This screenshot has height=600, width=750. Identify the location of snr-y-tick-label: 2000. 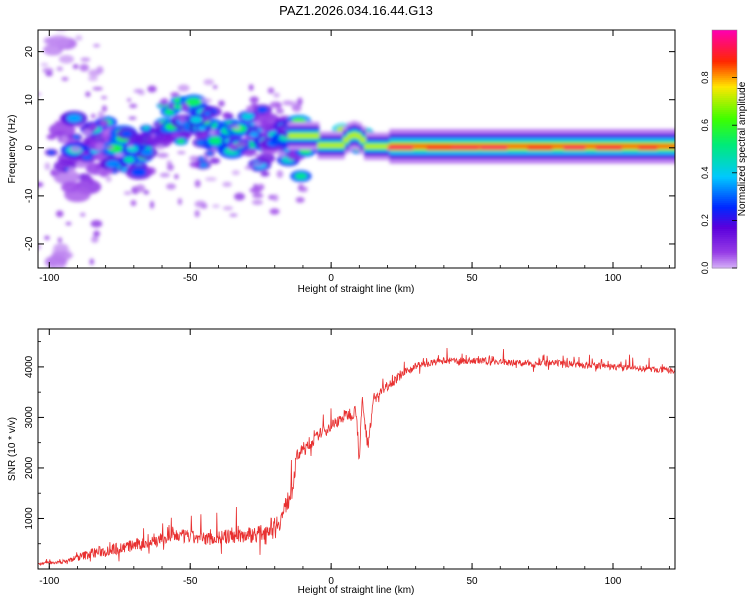
(29, 467).